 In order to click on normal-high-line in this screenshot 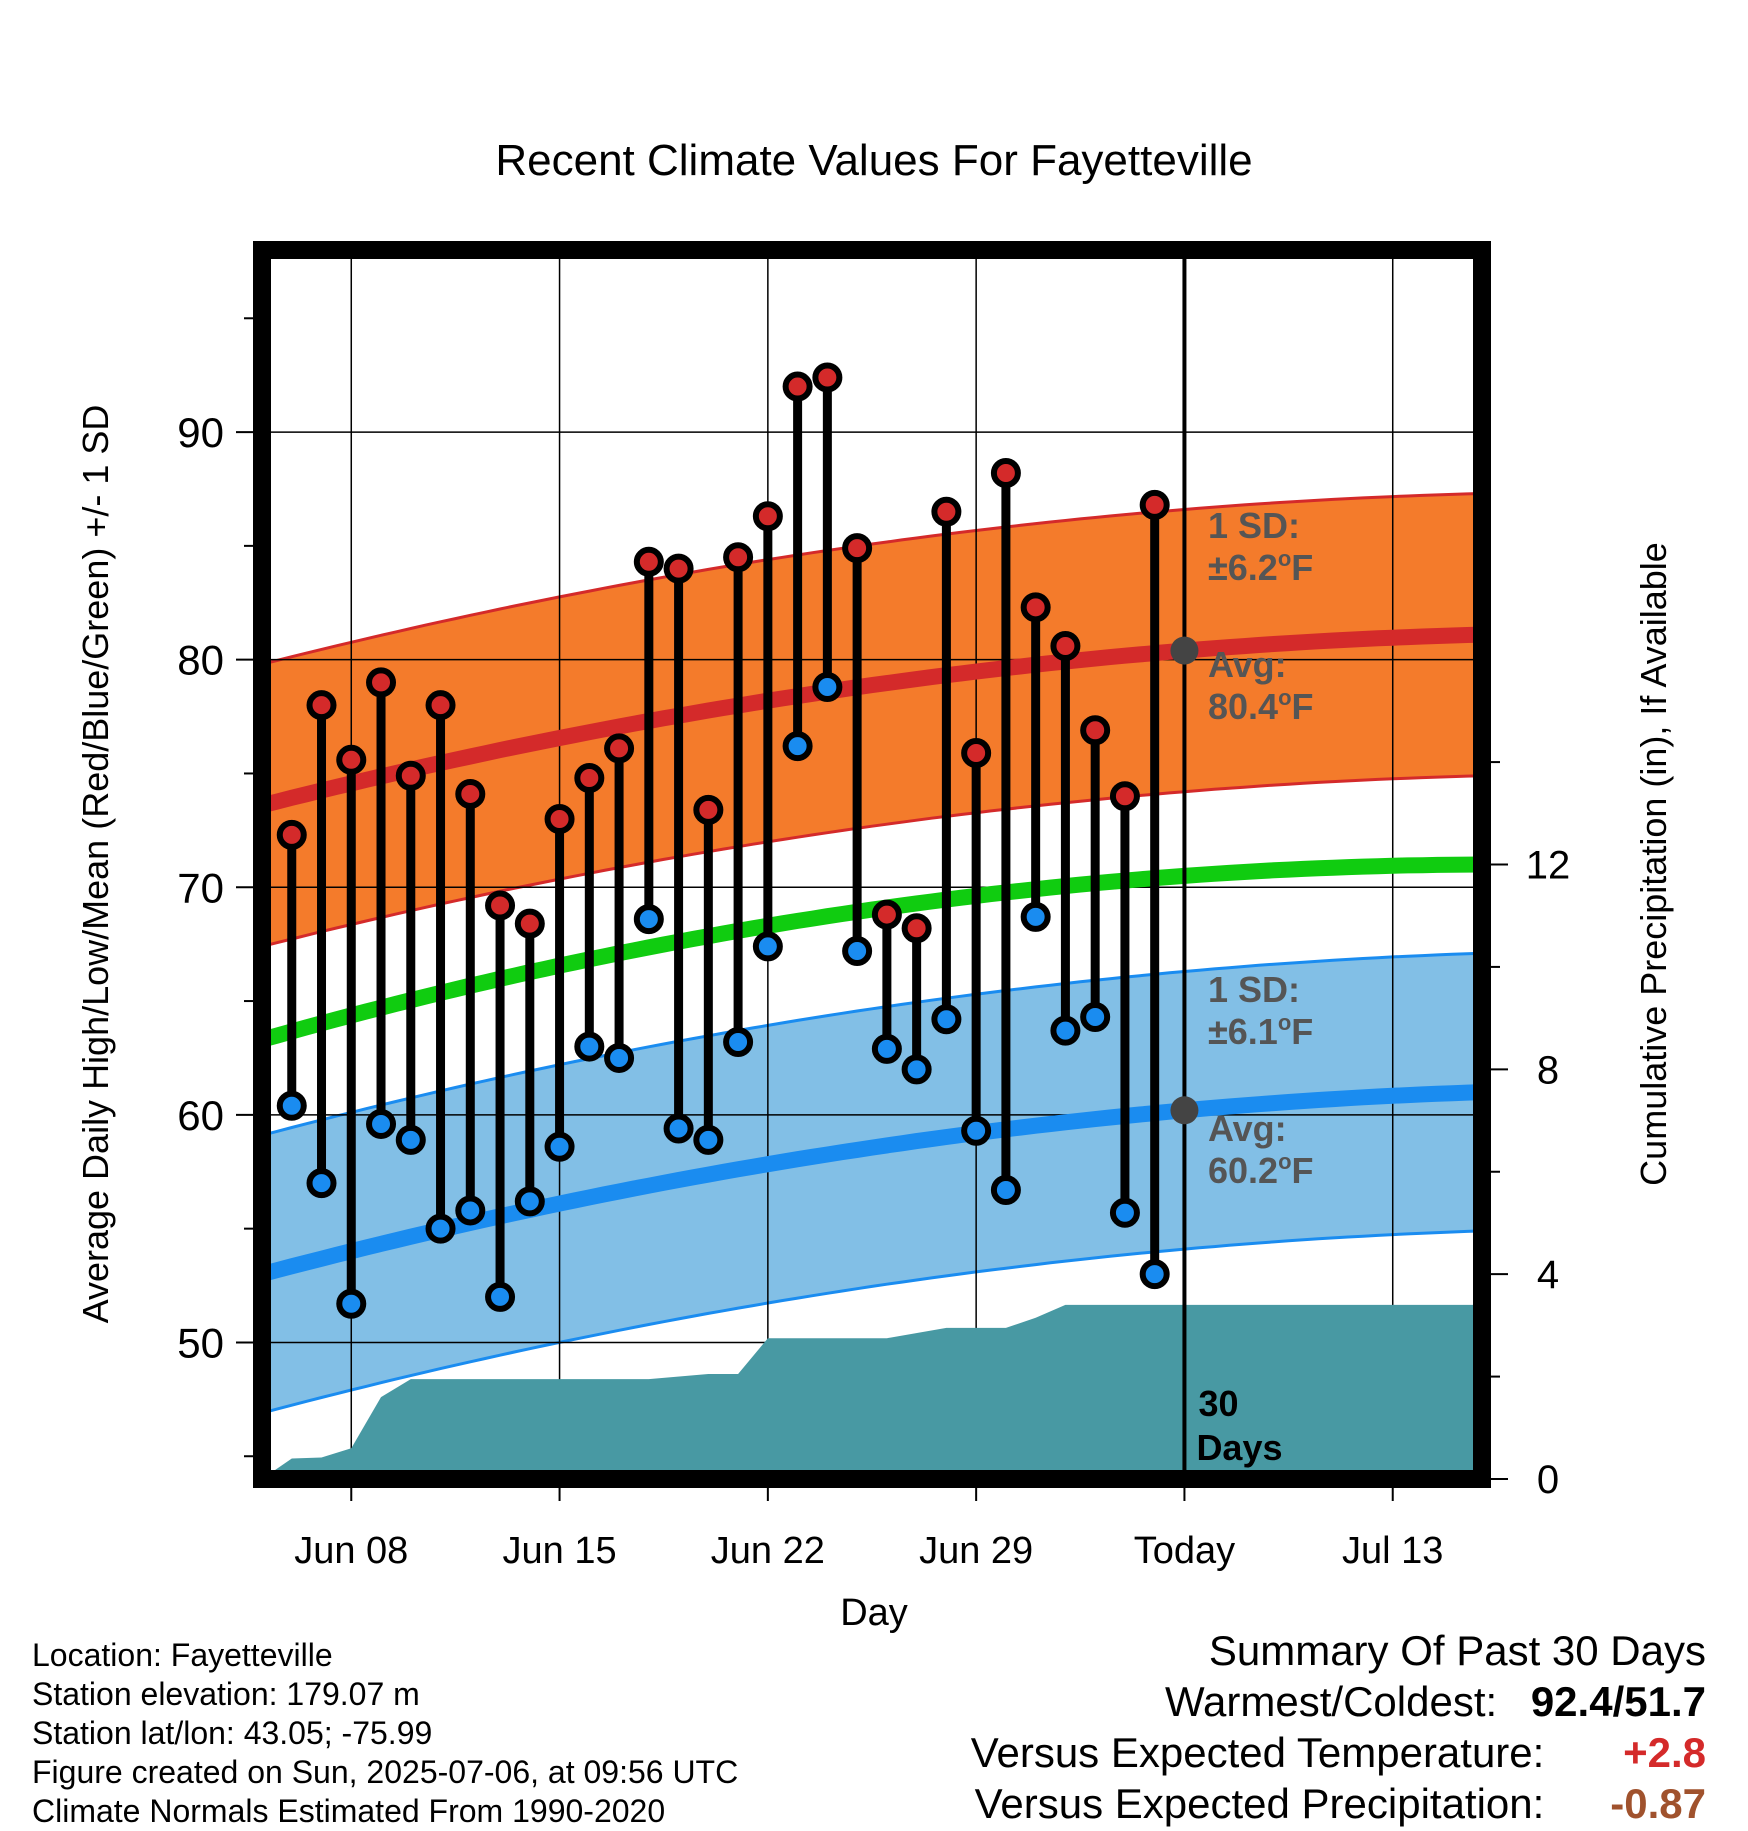, I will do `click(872, 720)`.